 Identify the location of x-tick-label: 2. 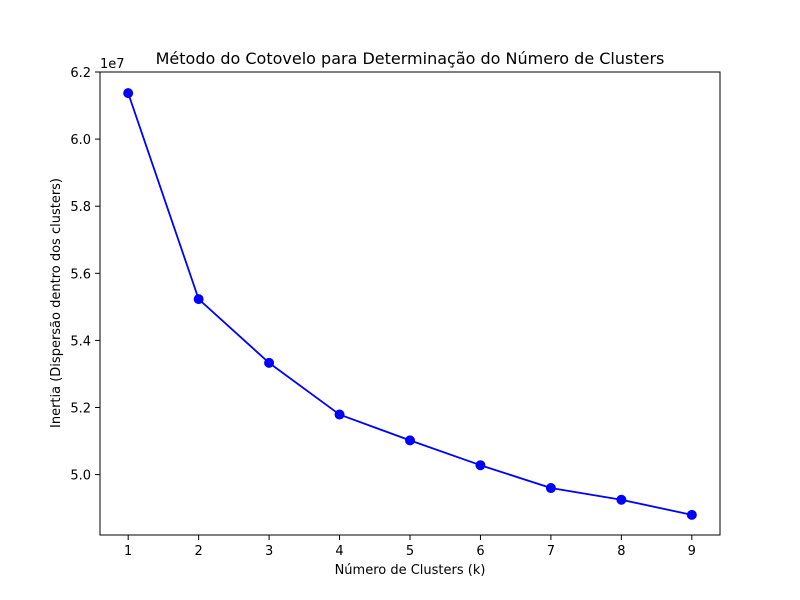
(198, 551).